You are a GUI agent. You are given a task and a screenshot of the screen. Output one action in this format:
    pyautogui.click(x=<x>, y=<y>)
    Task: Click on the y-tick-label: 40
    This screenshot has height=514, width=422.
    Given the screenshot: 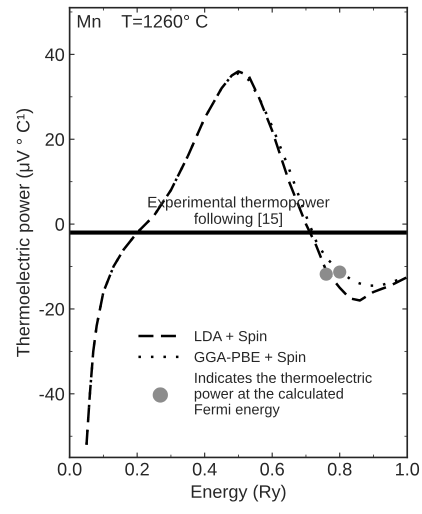 What is the action you would take?
    pyautogui.click(x=54, y=55)
    